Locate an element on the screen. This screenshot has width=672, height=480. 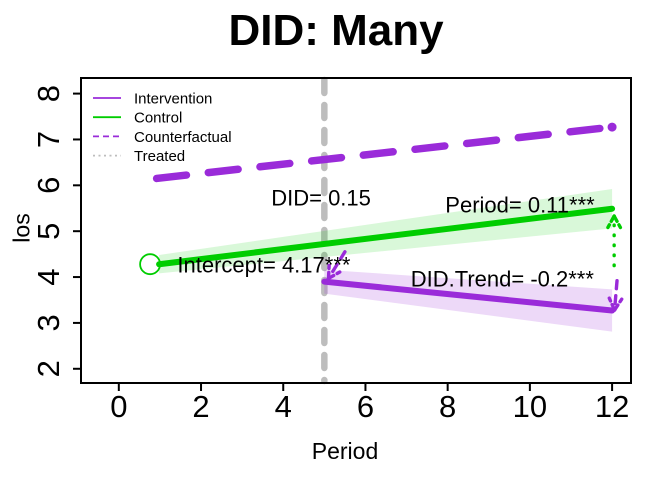
legend-label-treated: Treated is located at coordinates (159, 156).